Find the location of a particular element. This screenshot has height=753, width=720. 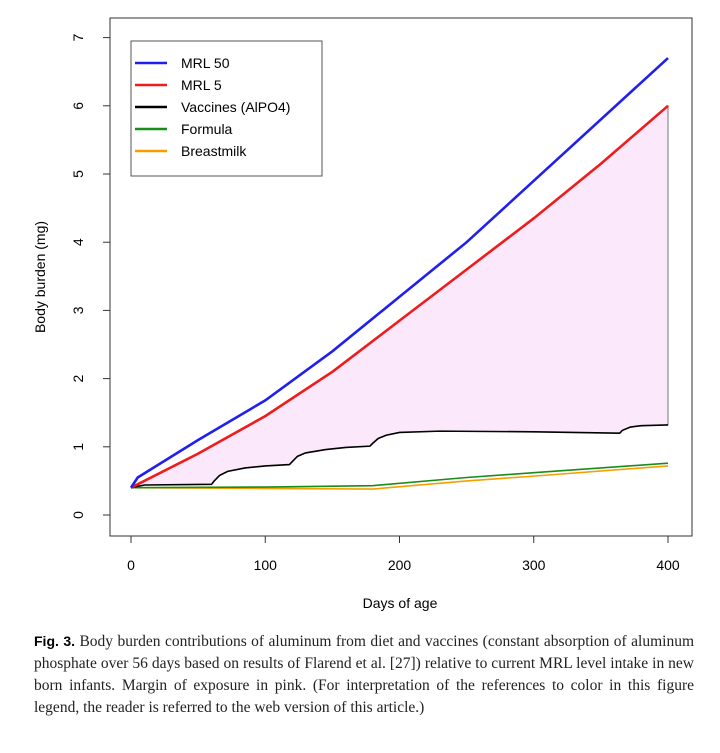

x-tick-label: 300 is located at coordinates (534, 565).